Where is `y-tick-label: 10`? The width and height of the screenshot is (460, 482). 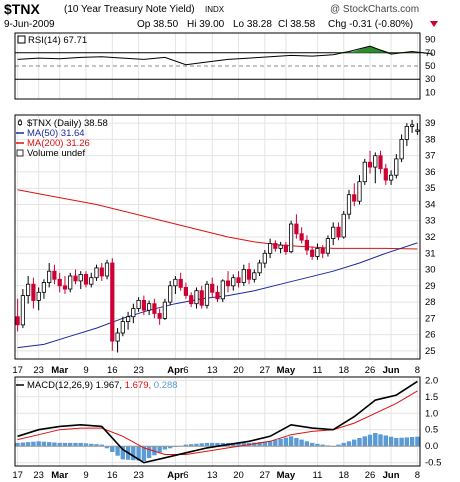 y-tick-label: 10 is located at coordinates (430, 92).